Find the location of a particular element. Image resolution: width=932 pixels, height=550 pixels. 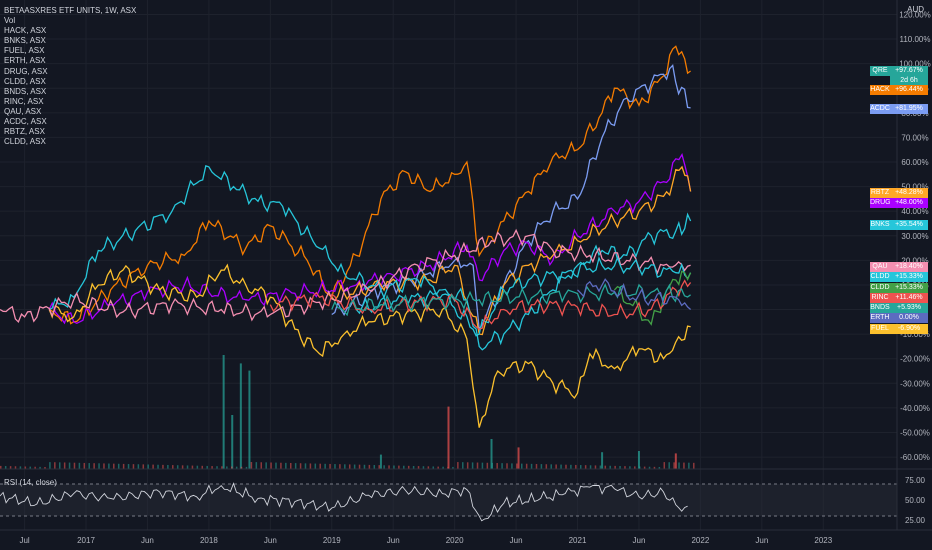

legend-compare-item: QAU, ASX is located at coordinates (23, 111).